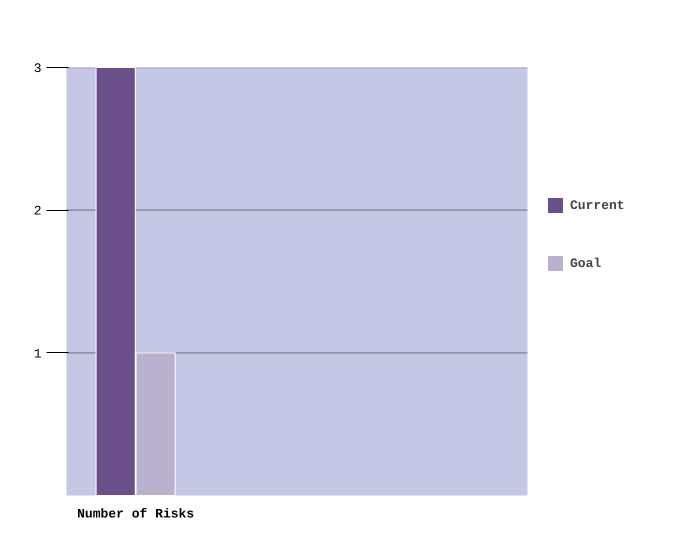 The width and height of the screenshot is (698, 550). I want to click on legend-label: Current, so click(597, 205).